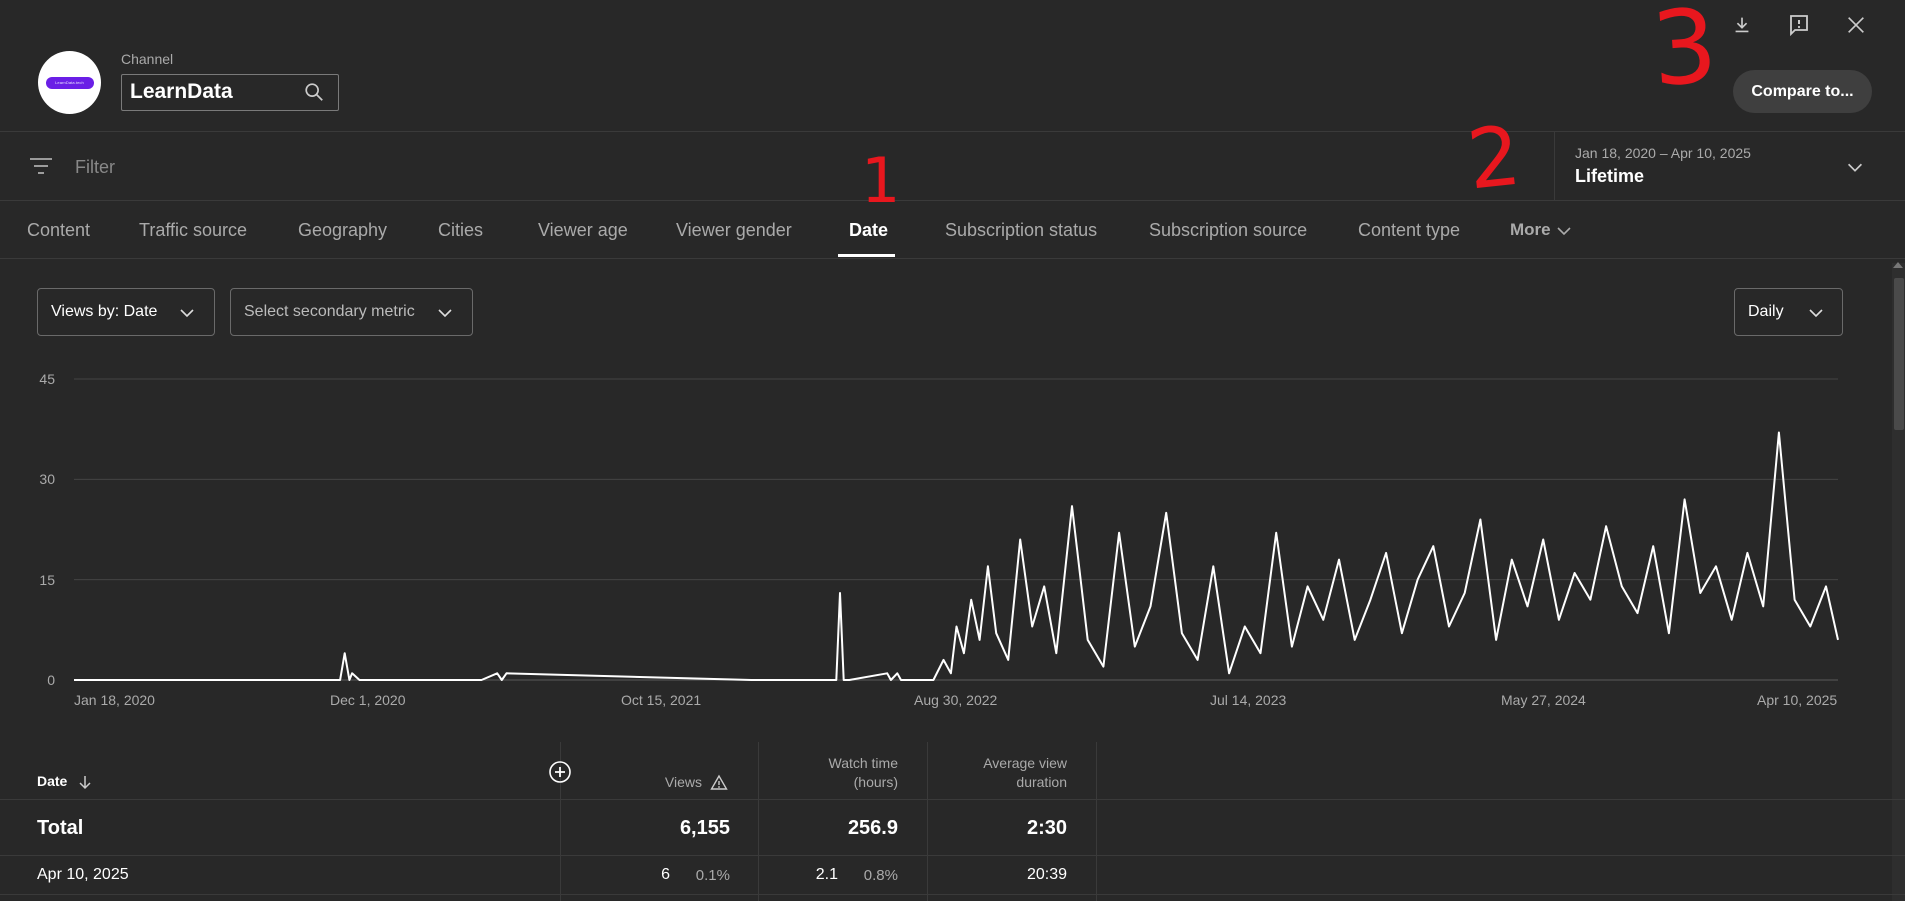  What do you see at coordinates (314, 92) in the screenshot?
I see `search-icon` at bounding box center [314, 92].